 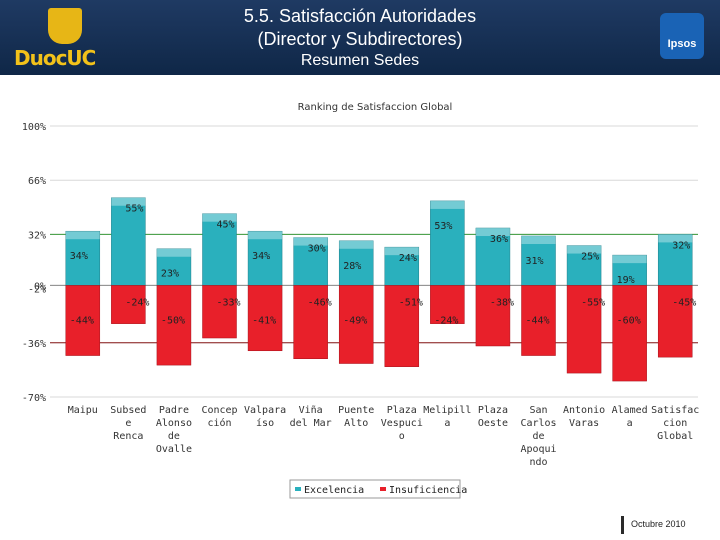 What do you see at coordinates (675, 410) in the screenshot?
I see `category-label: Satisfac` at bounding box center [675, 410].